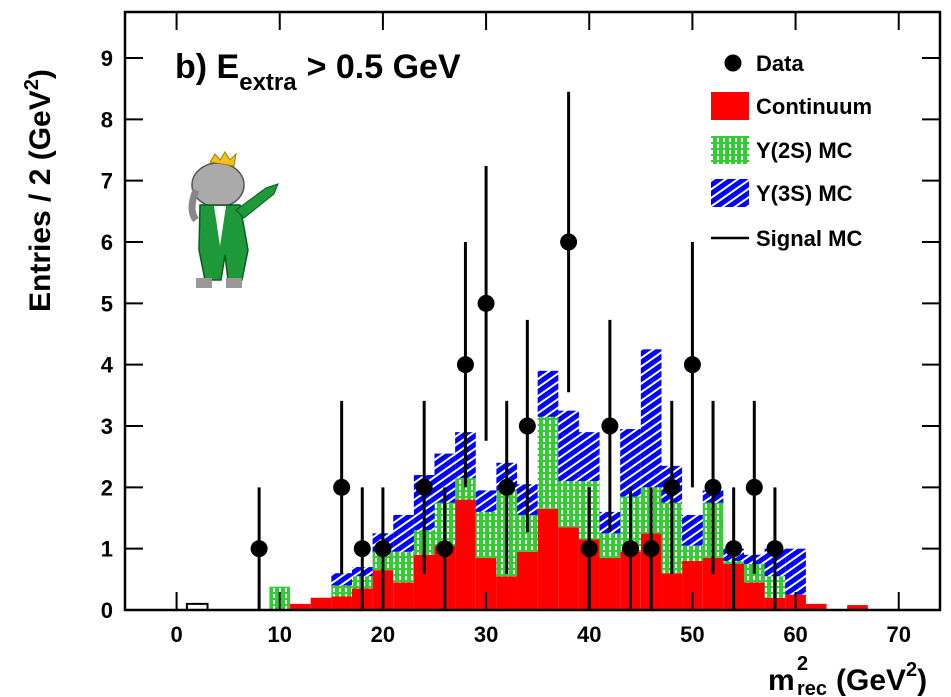 This screenshot has height=697, width=951. Describe the element at coordinates (107, 487) in the screenshot. I see `y-tick-label: 2` at that location.